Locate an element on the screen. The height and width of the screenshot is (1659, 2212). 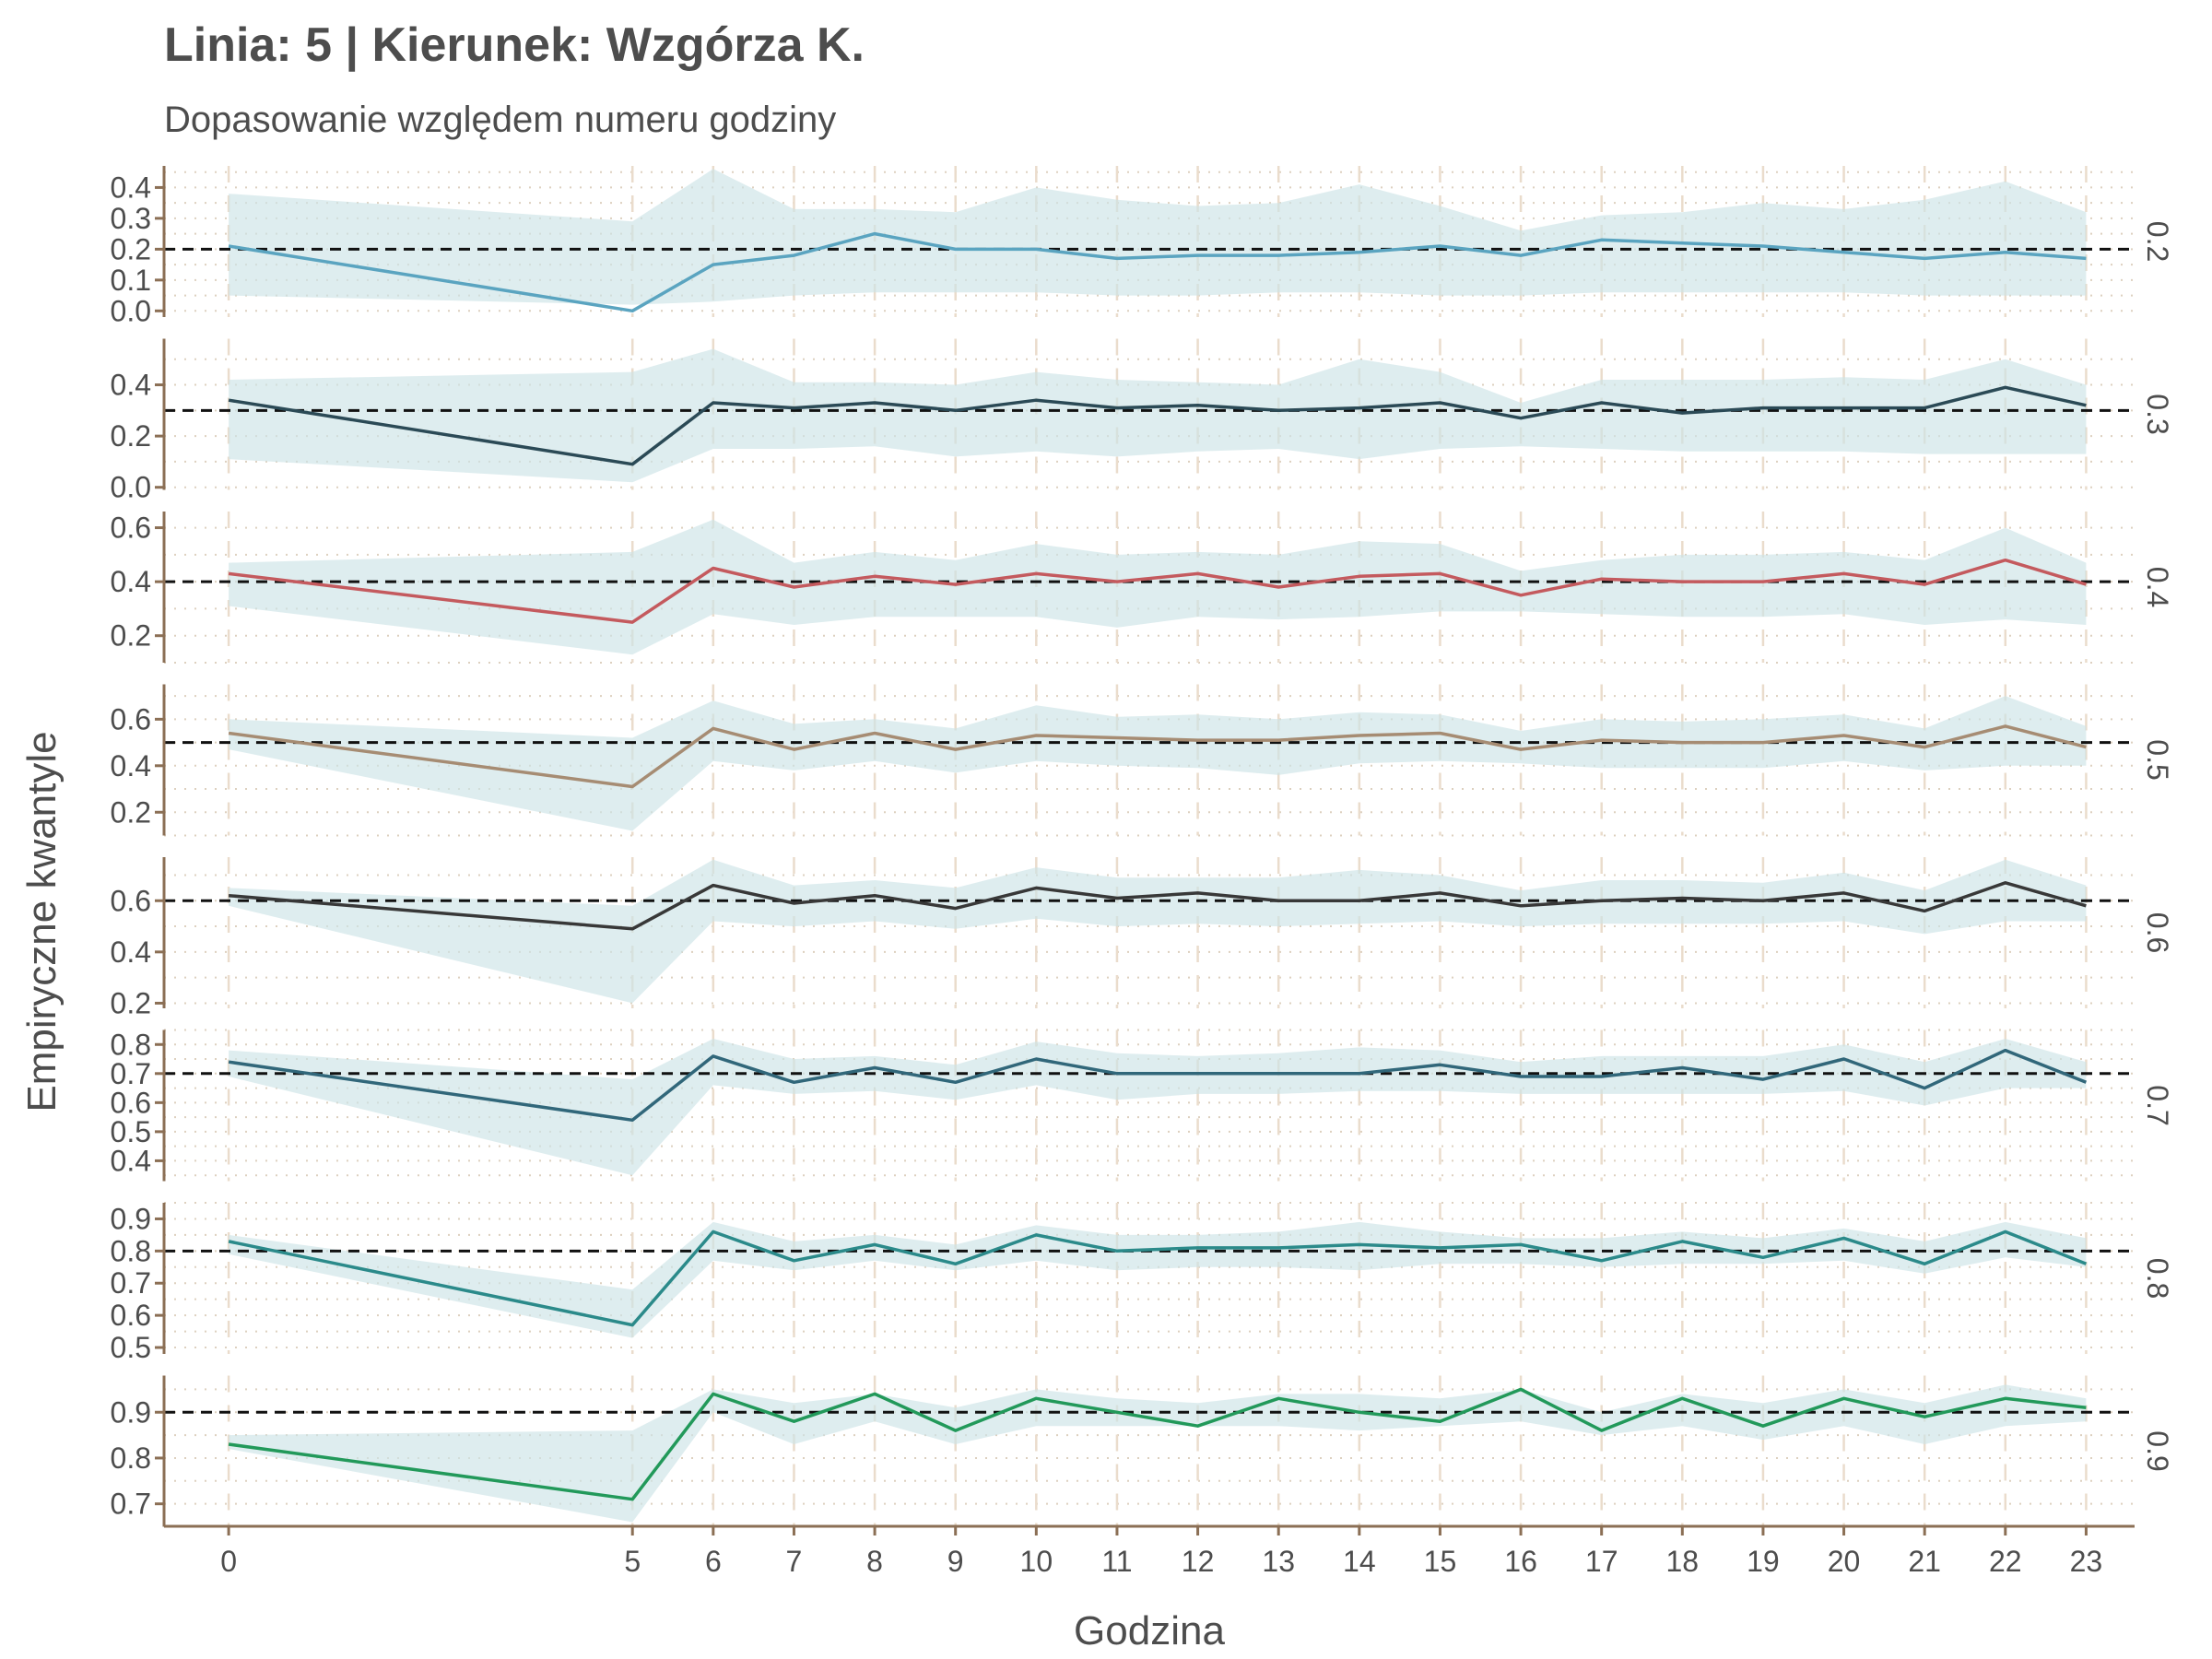
series-line-0.9 is located at coordinates (1157, 1444).